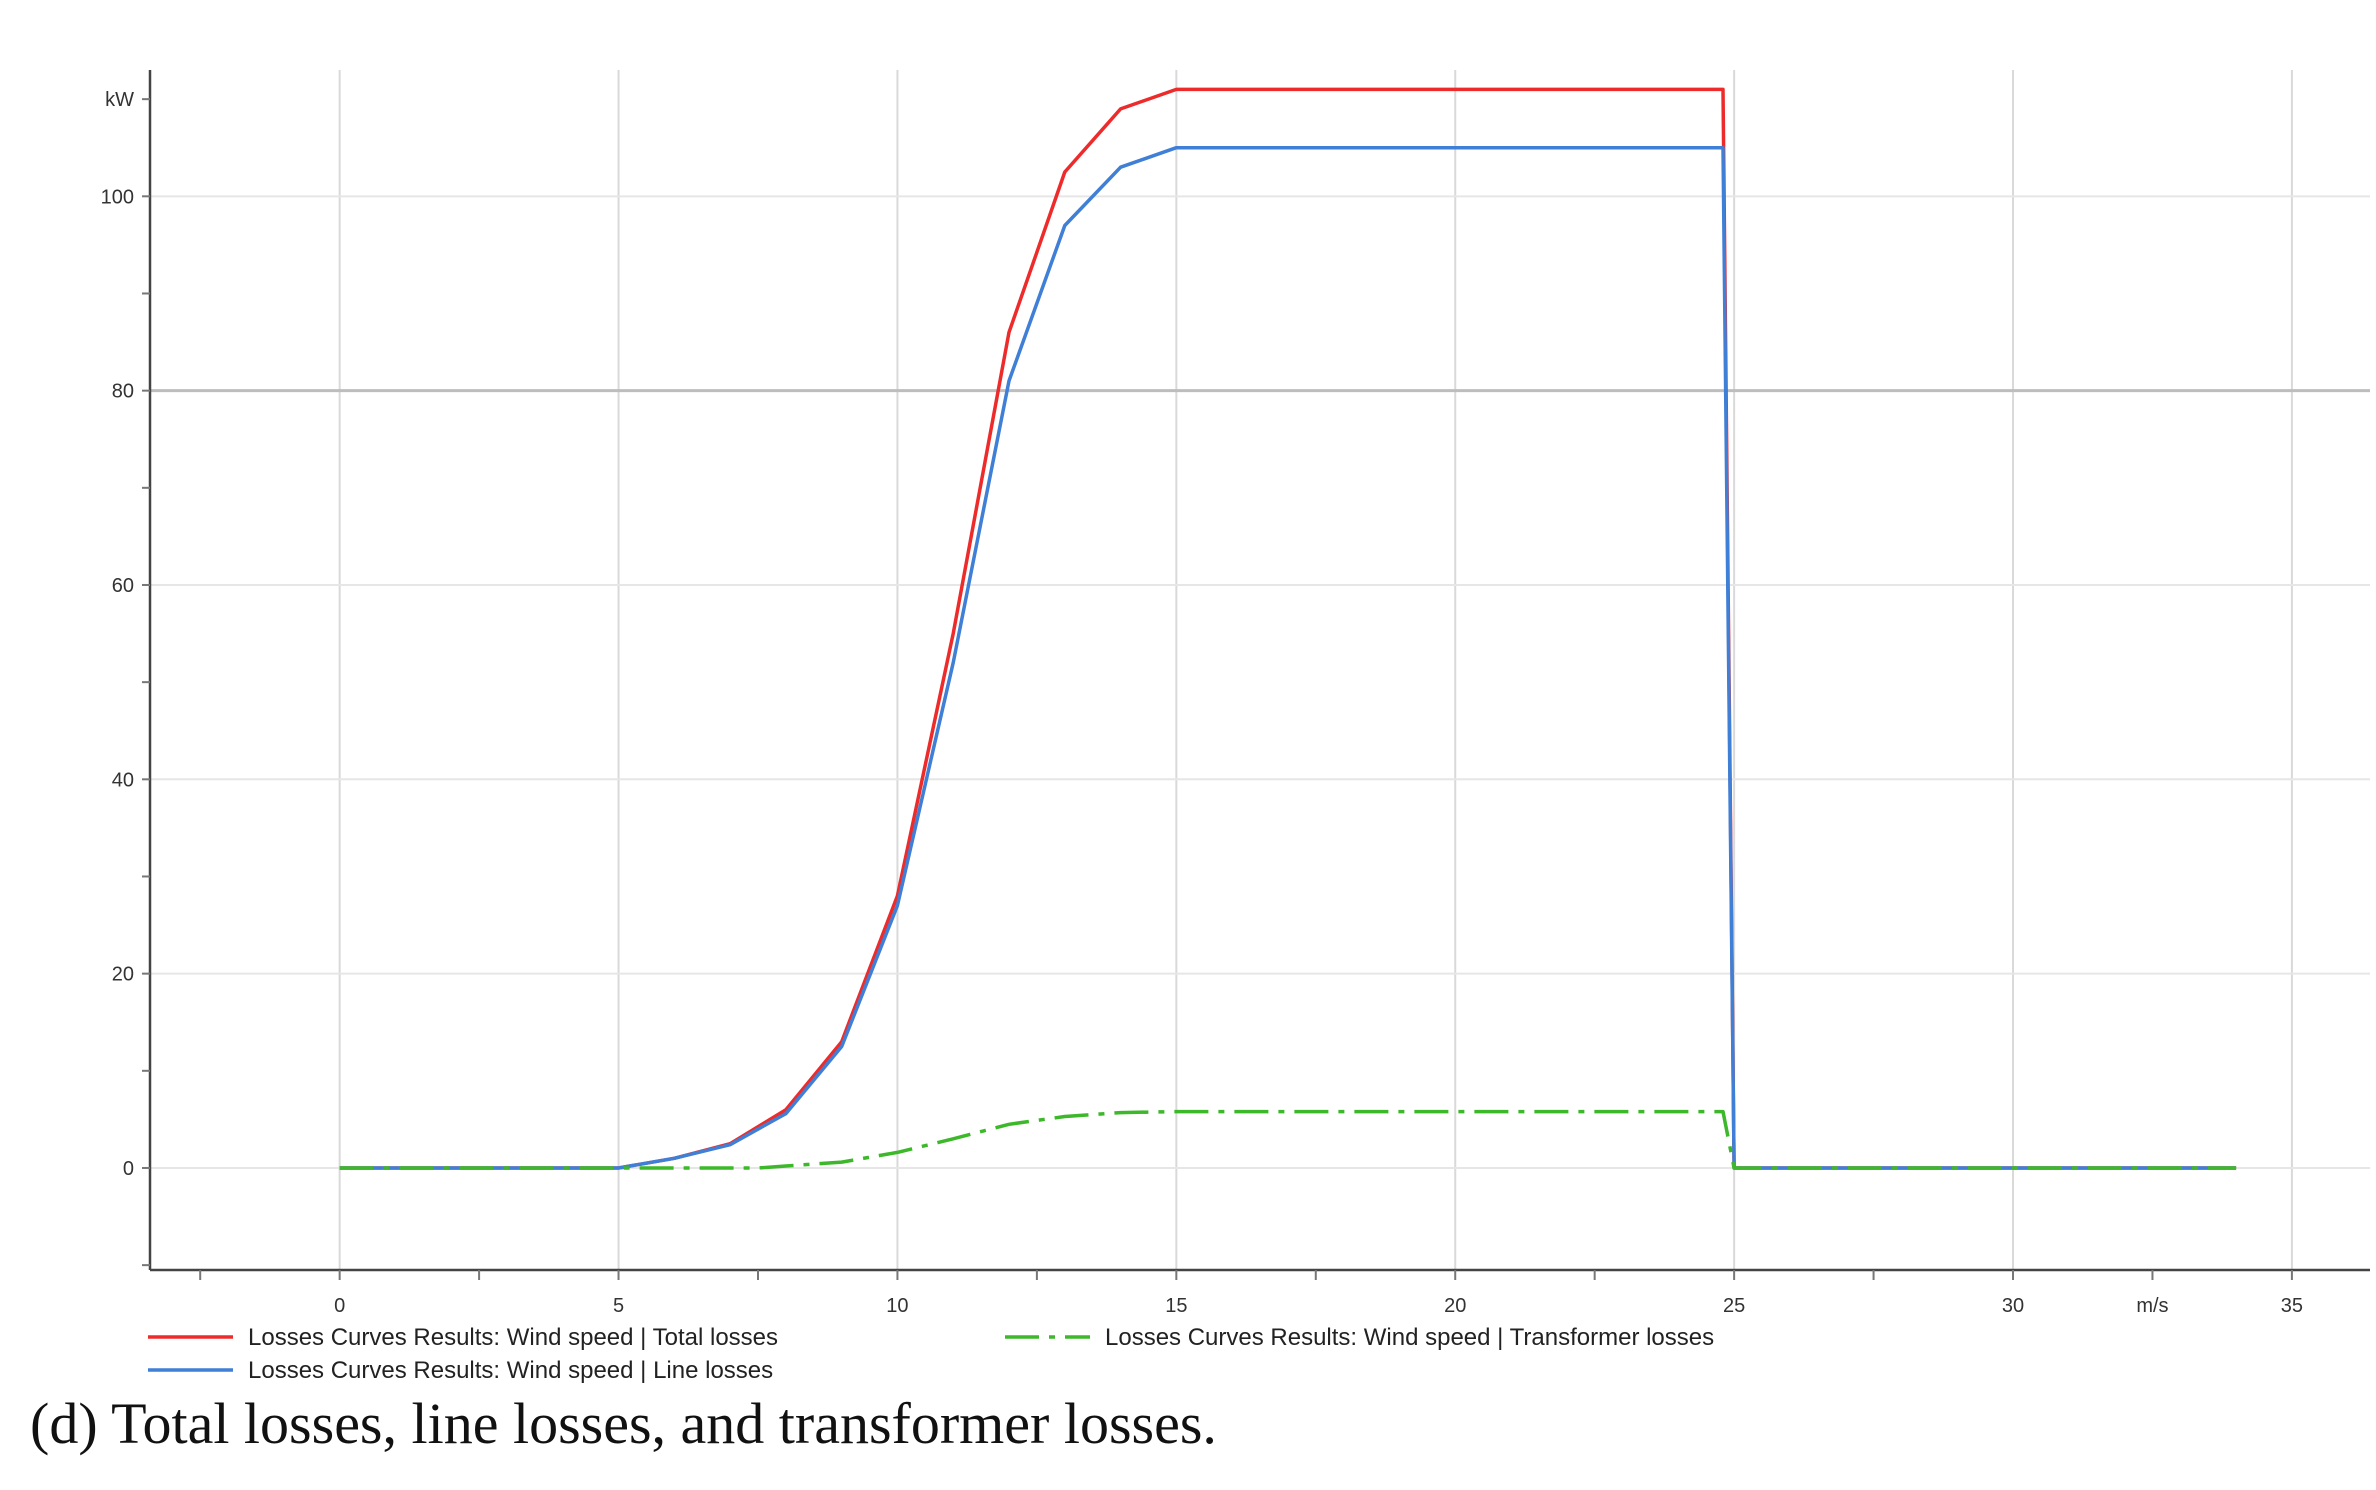 The height and width of the screenshot is (1490, 2376). Describe the element at coordinates (618, 1306) in the screenshot. I see `x-tick-label: 5` at that location.